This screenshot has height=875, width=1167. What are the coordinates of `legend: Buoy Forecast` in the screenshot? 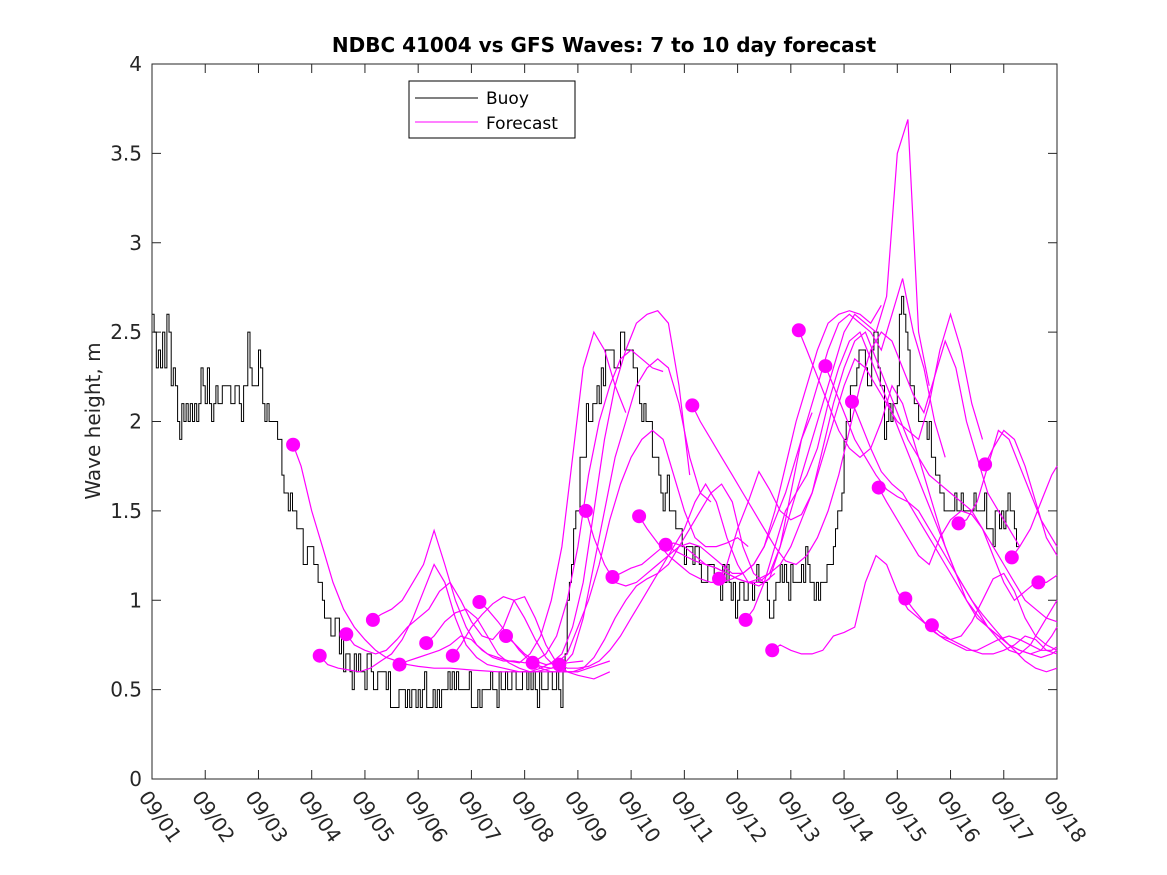 It's located at (492, 109).